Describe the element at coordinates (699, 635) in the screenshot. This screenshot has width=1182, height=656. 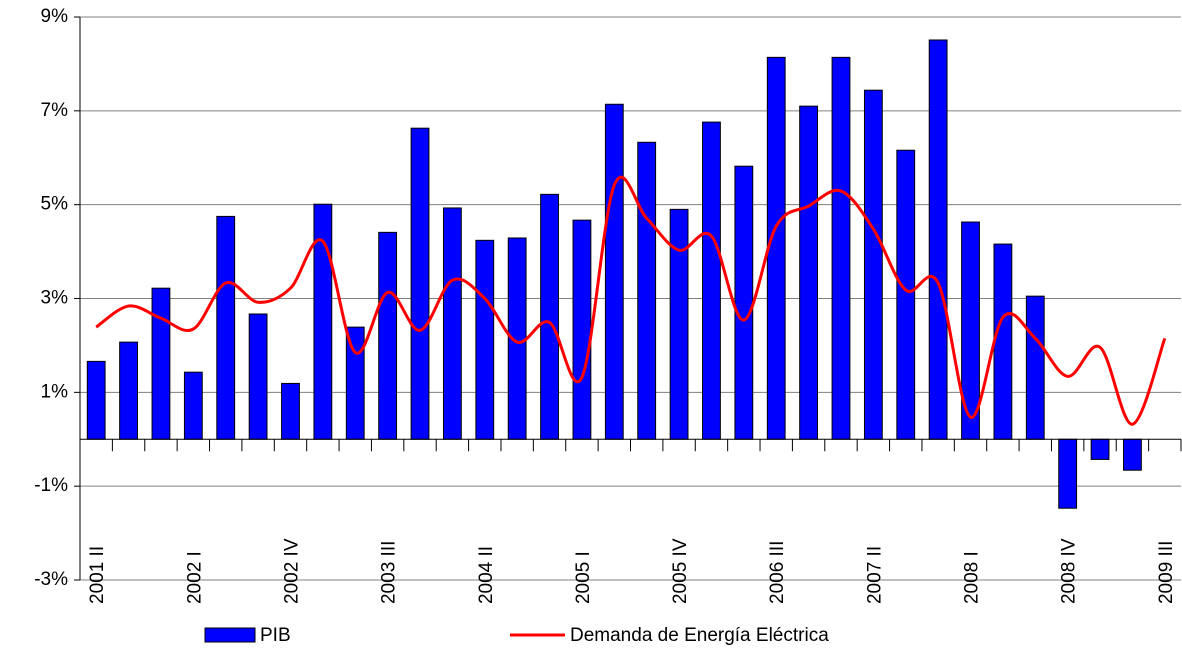
I see `legend-label: Demanda de Energía Eléctrica` at that location.